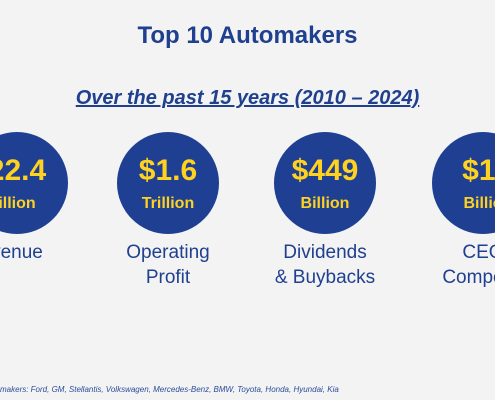 The width and height of the screenshot is (495, 400). Describe the element at coordinates (247, 98) in the screenshot. I see `slide-subtitle: Over the past 15 years (2010 – 2024)` at that location.